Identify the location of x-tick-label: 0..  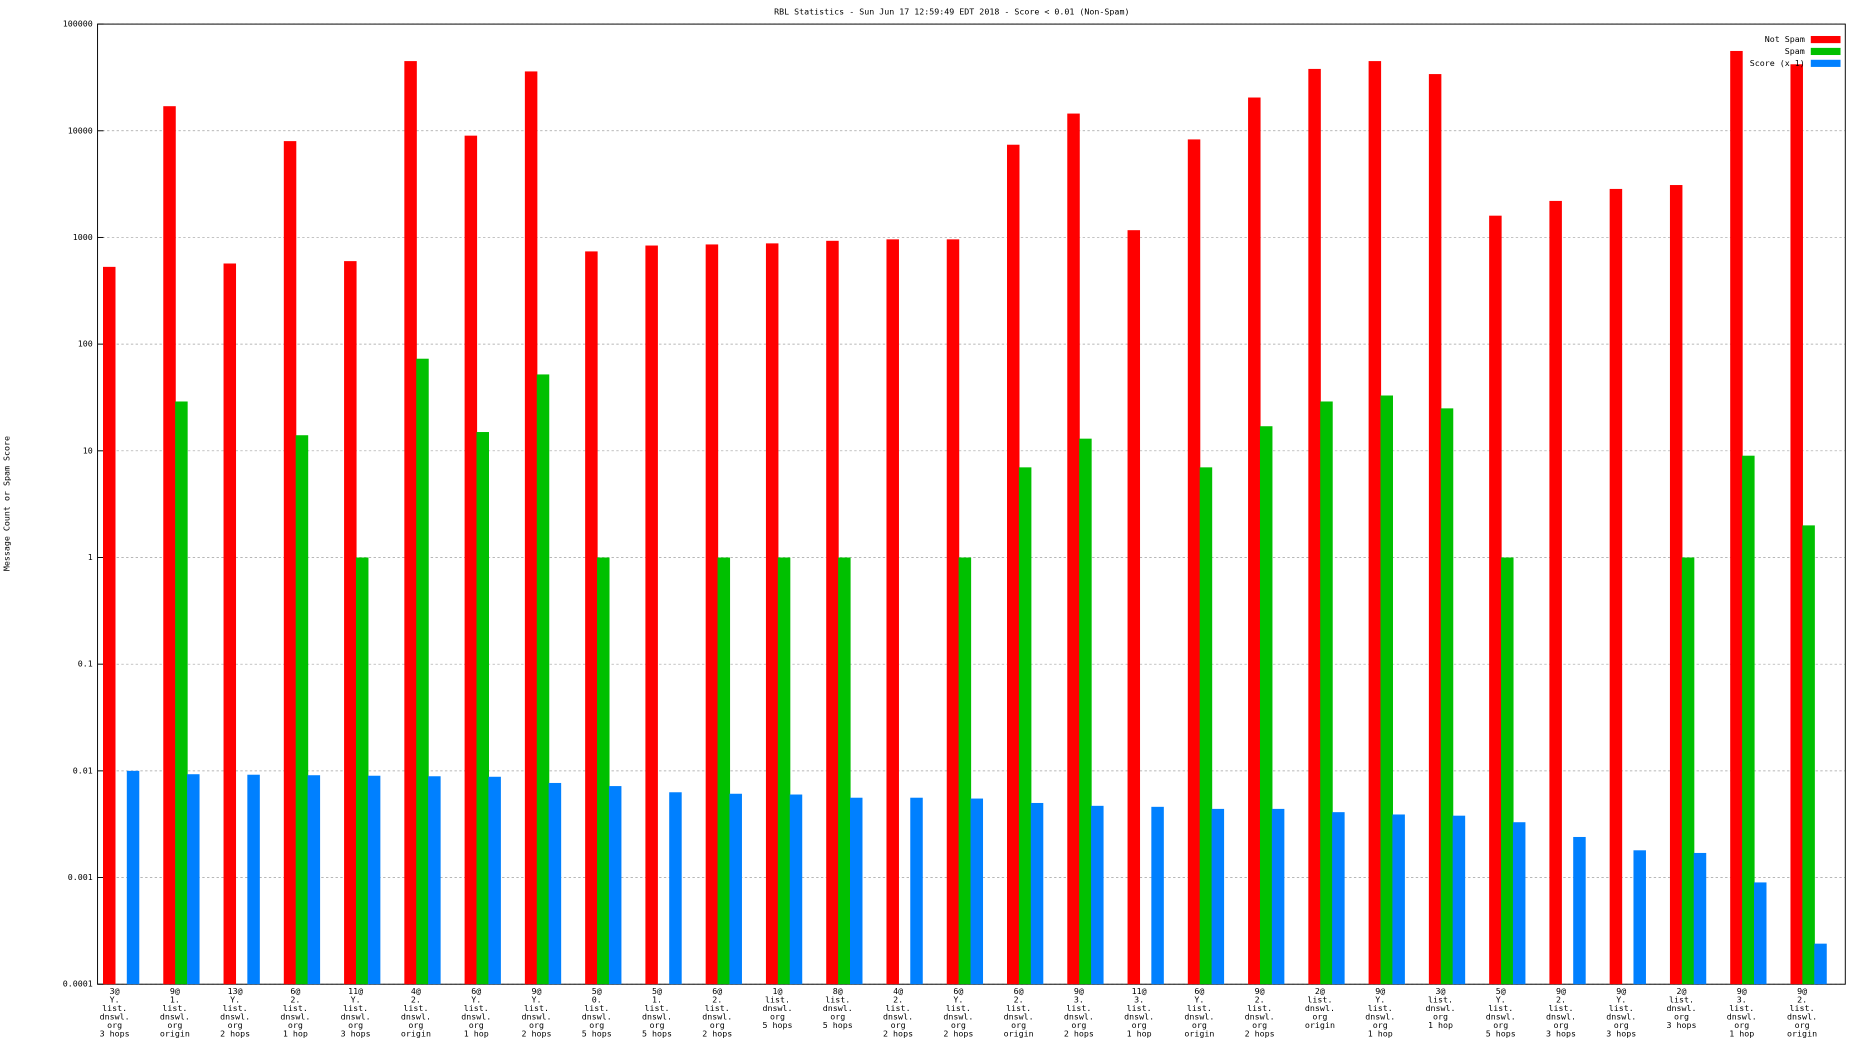
(597, 999).